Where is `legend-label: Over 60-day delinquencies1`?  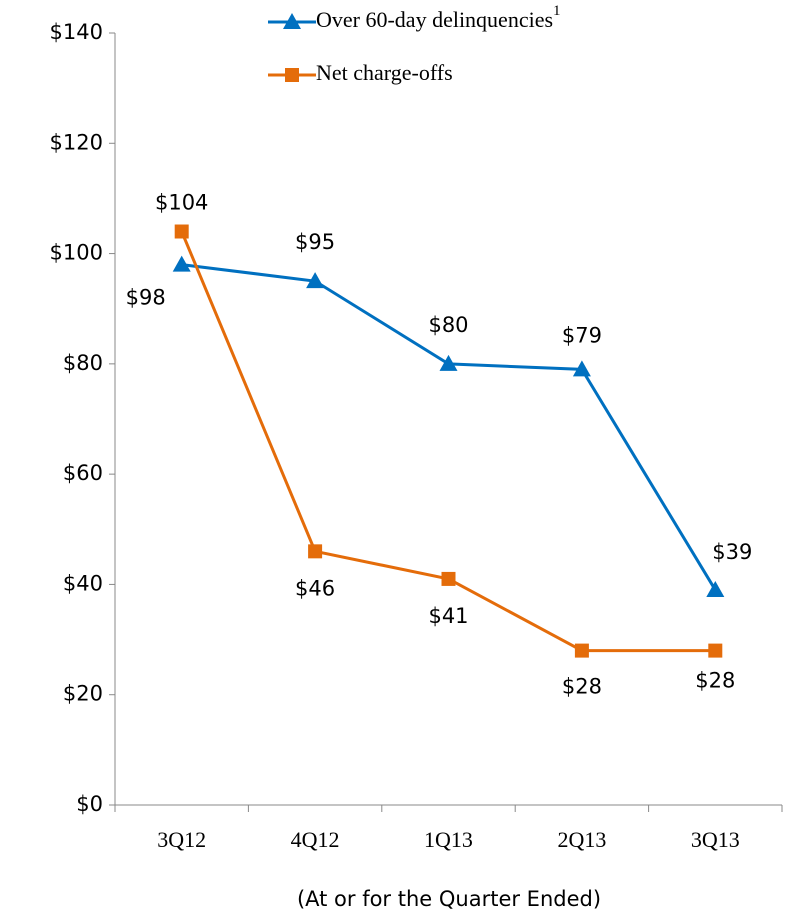
legend-label: Over 60-day delinquencies1 is located at coordinates (438, 17).